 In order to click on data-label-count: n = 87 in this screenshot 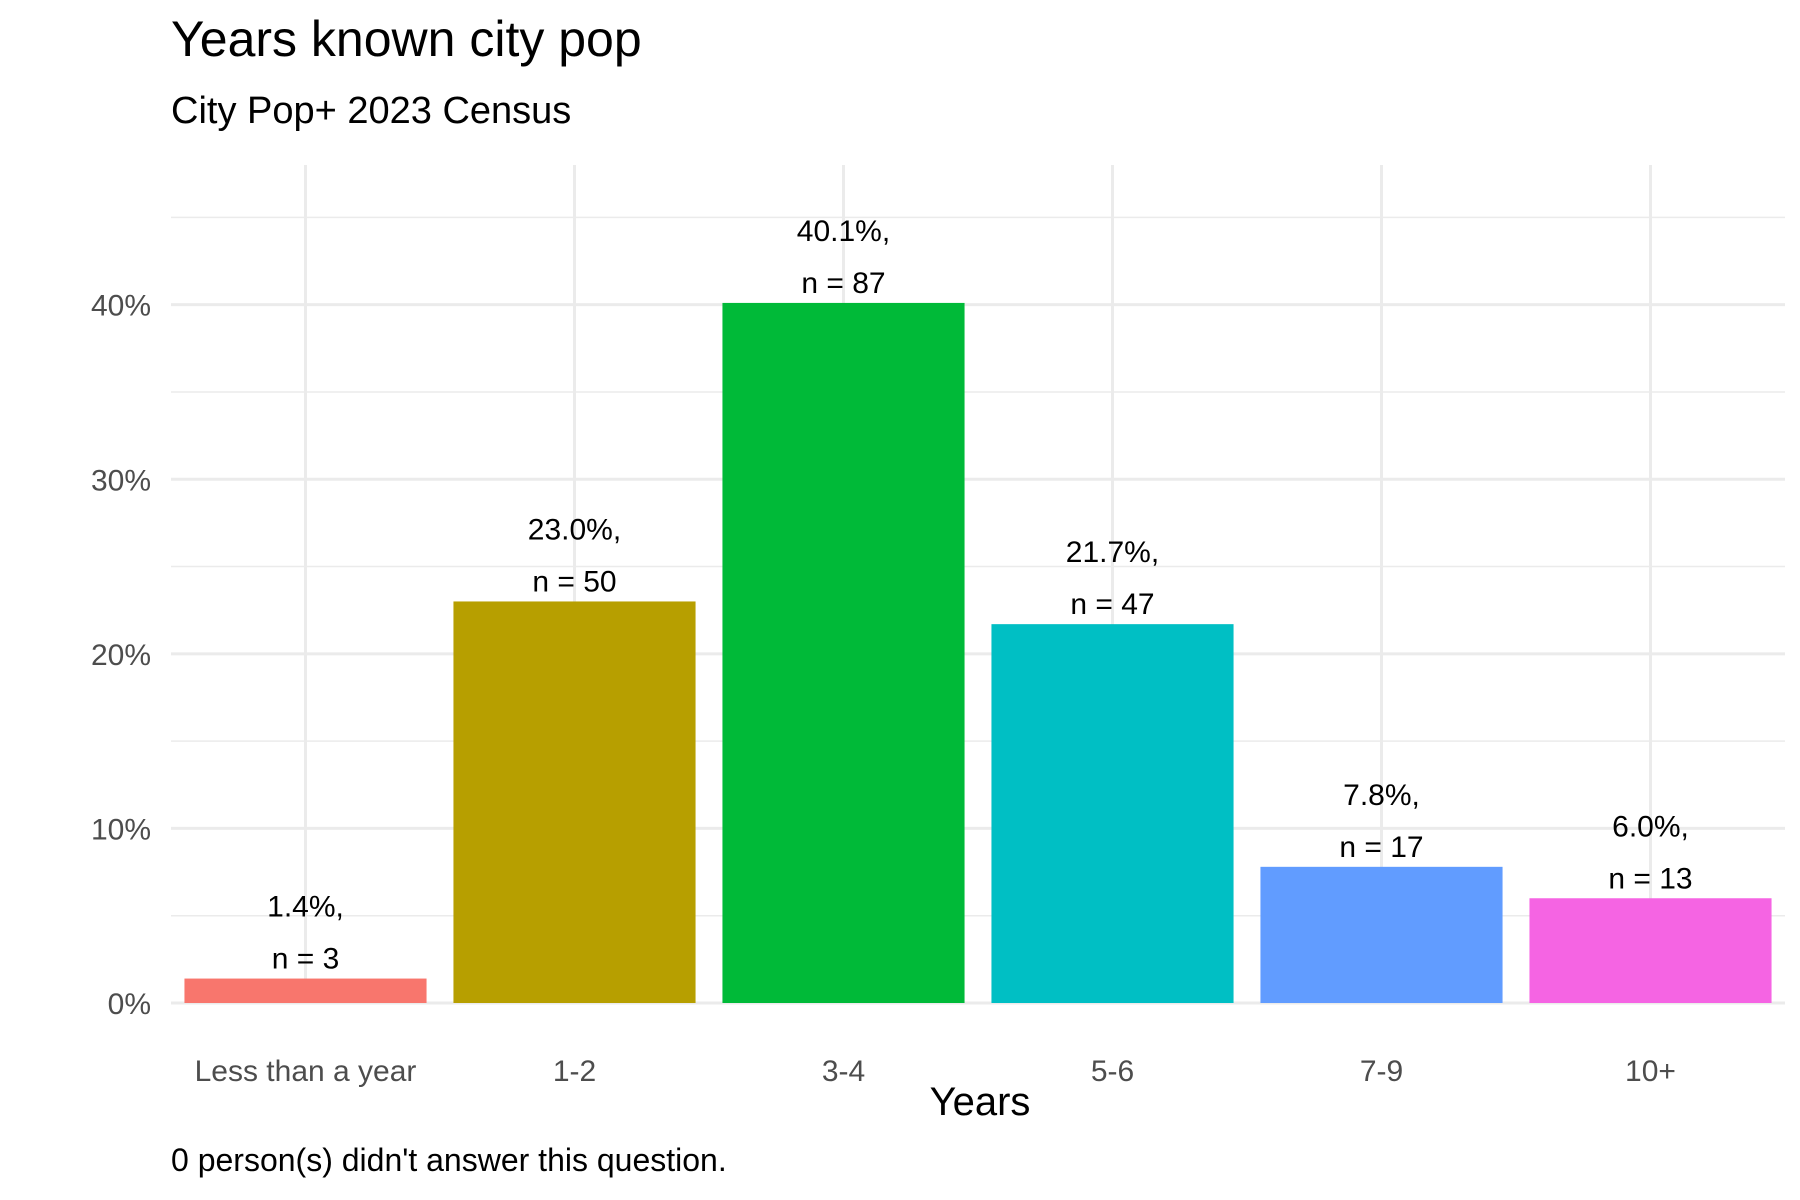, I will do `click(843, 283)`.